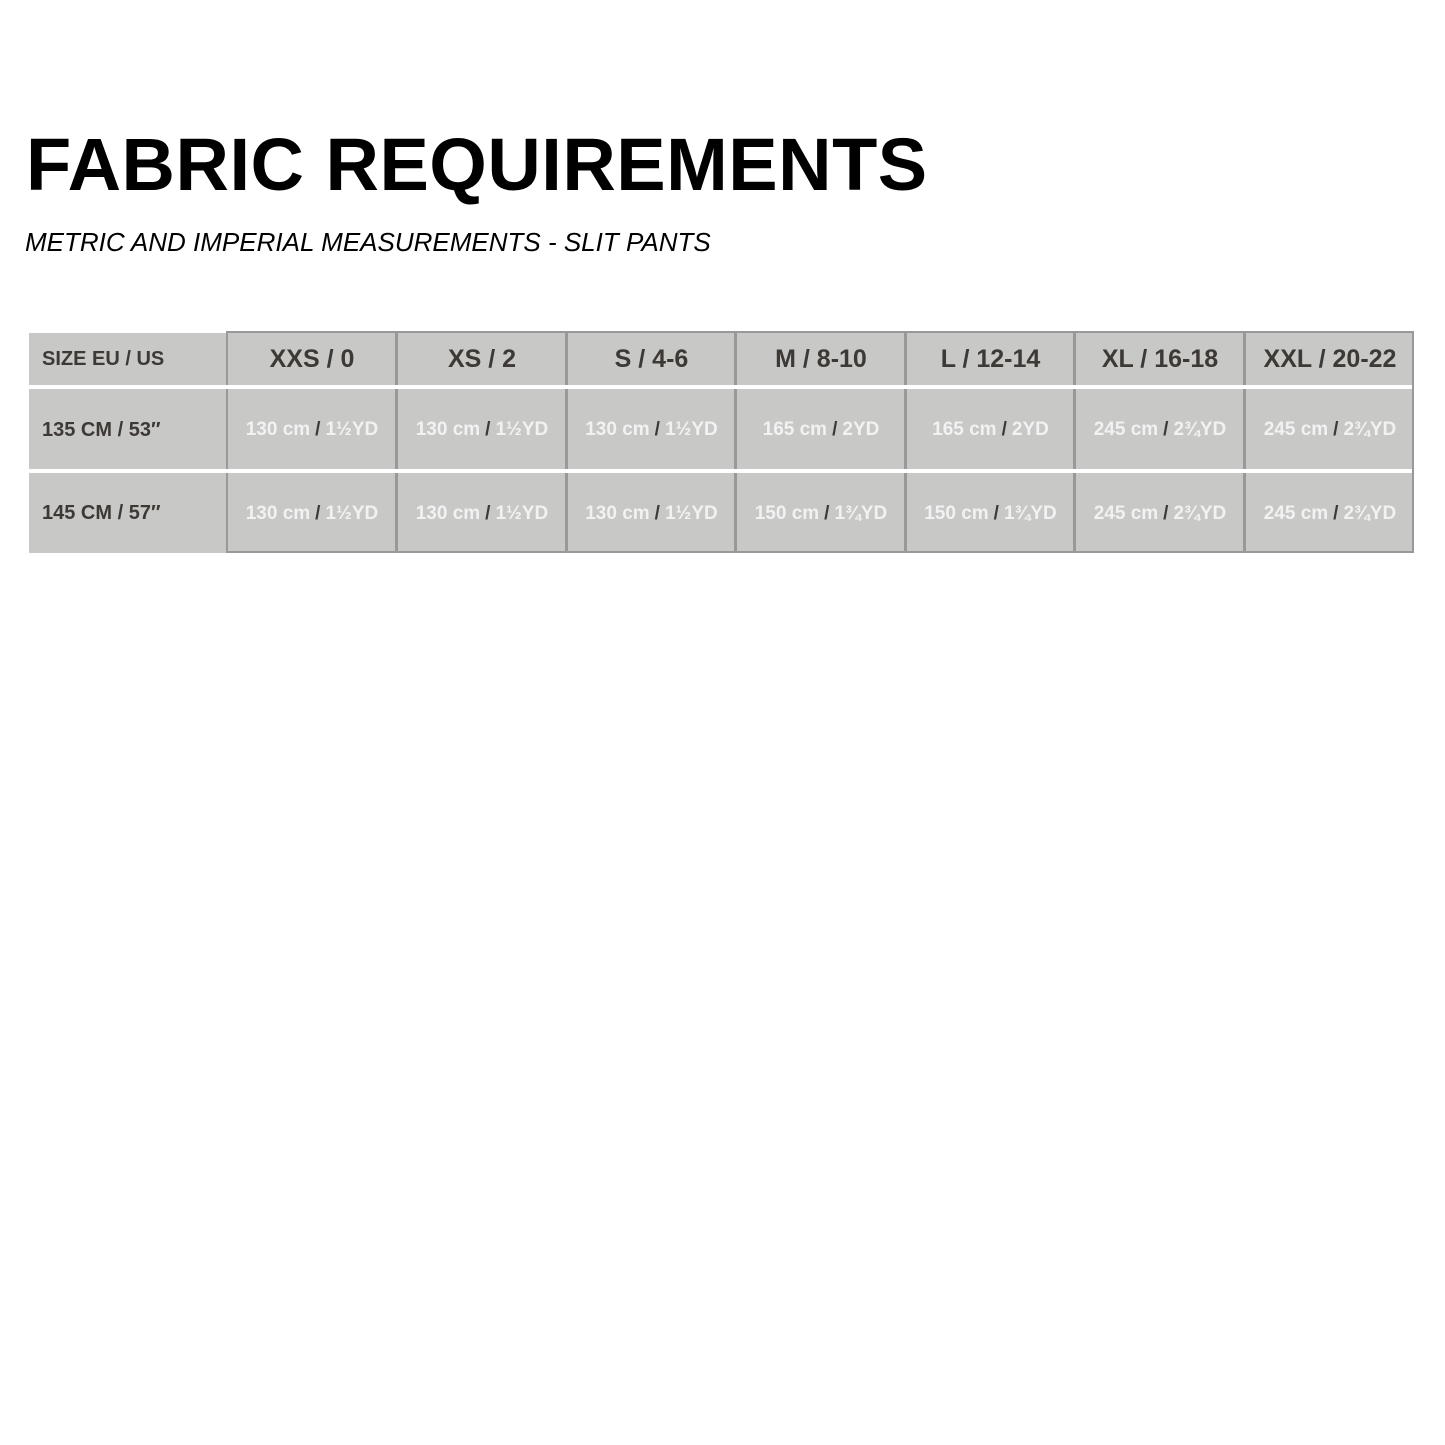 The width and height of the screenshot is (1445, 1445). I want to click on column-header: M / 8-10, so click(821, 359).